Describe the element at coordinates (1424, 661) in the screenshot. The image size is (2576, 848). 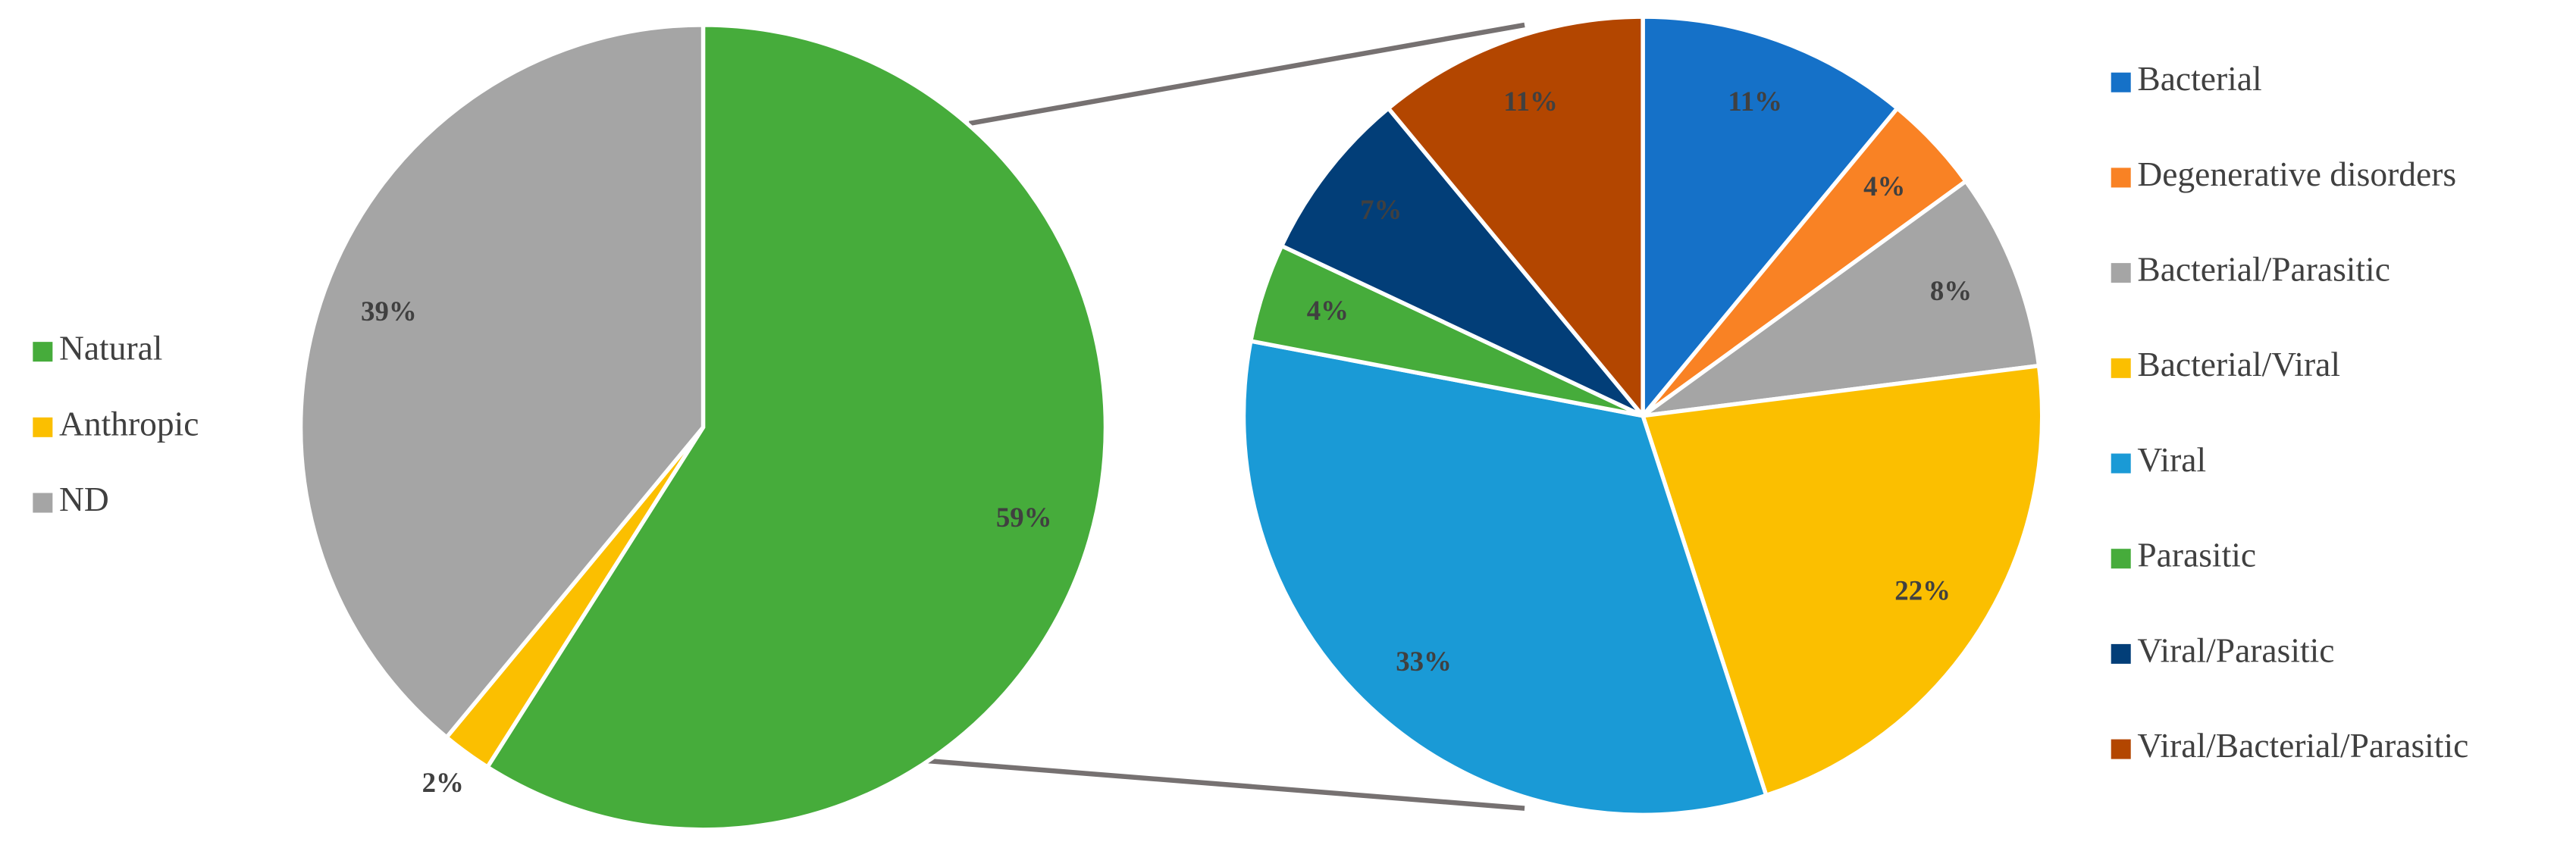
I see `data-label: 33%` at that location.